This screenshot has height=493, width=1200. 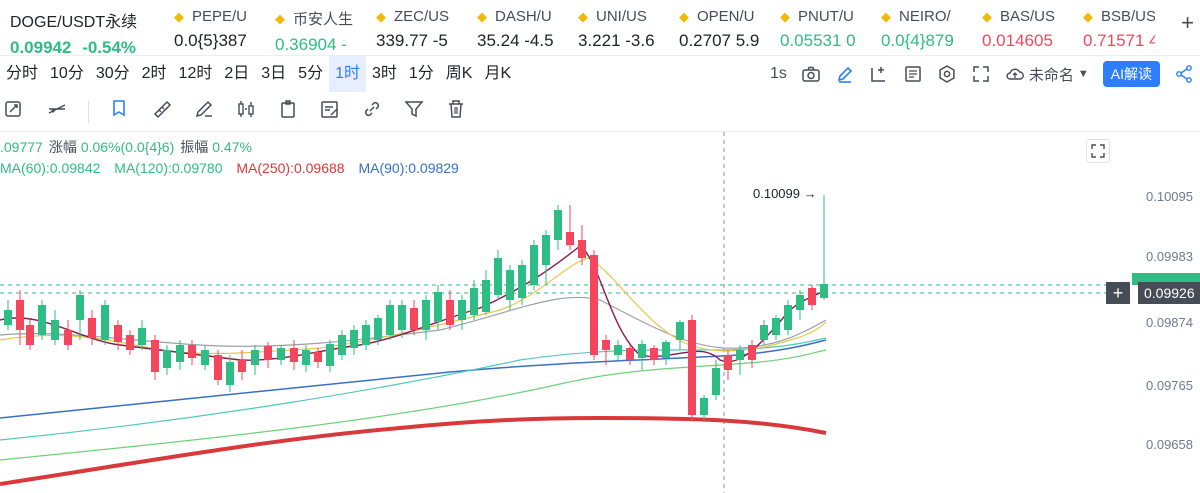 I want to click on fullscreen-icon, so click(x=981, y=74).